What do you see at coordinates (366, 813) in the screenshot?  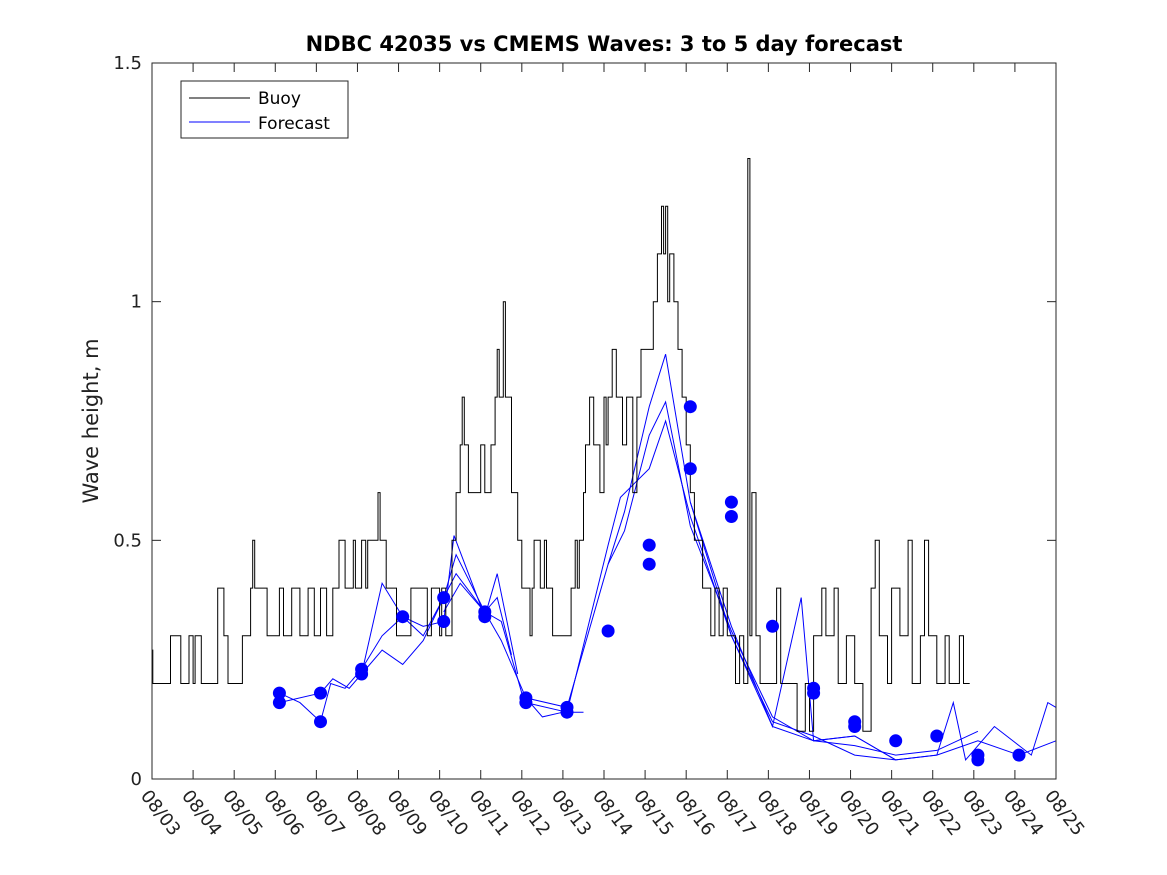 I see `x-tick-label: 08/08` at bounding box center [366, 813].